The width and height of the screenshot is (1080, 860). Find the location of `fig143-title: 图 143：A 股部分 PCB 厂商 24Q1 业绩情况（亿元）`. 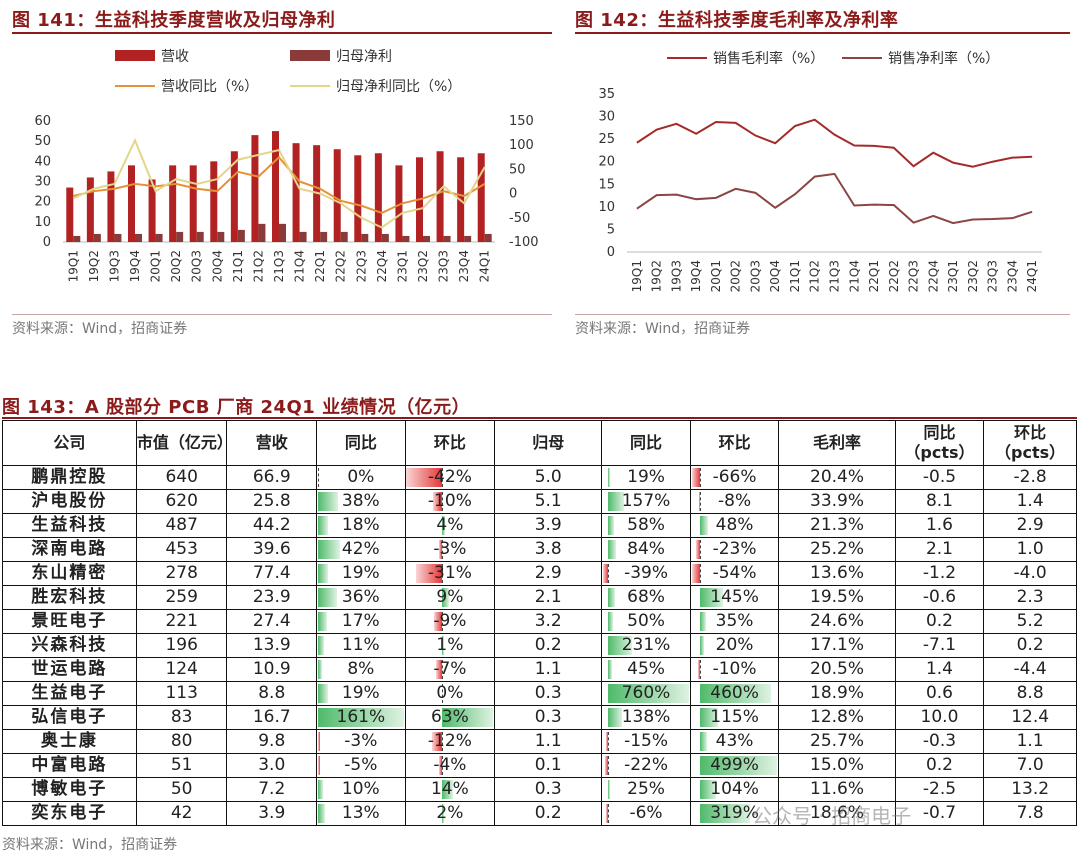

fig143-title: 图 143：A 股部分 PCB 厂商 24Q1 业绩情况（亿元） is located at coordinates (236, 407).